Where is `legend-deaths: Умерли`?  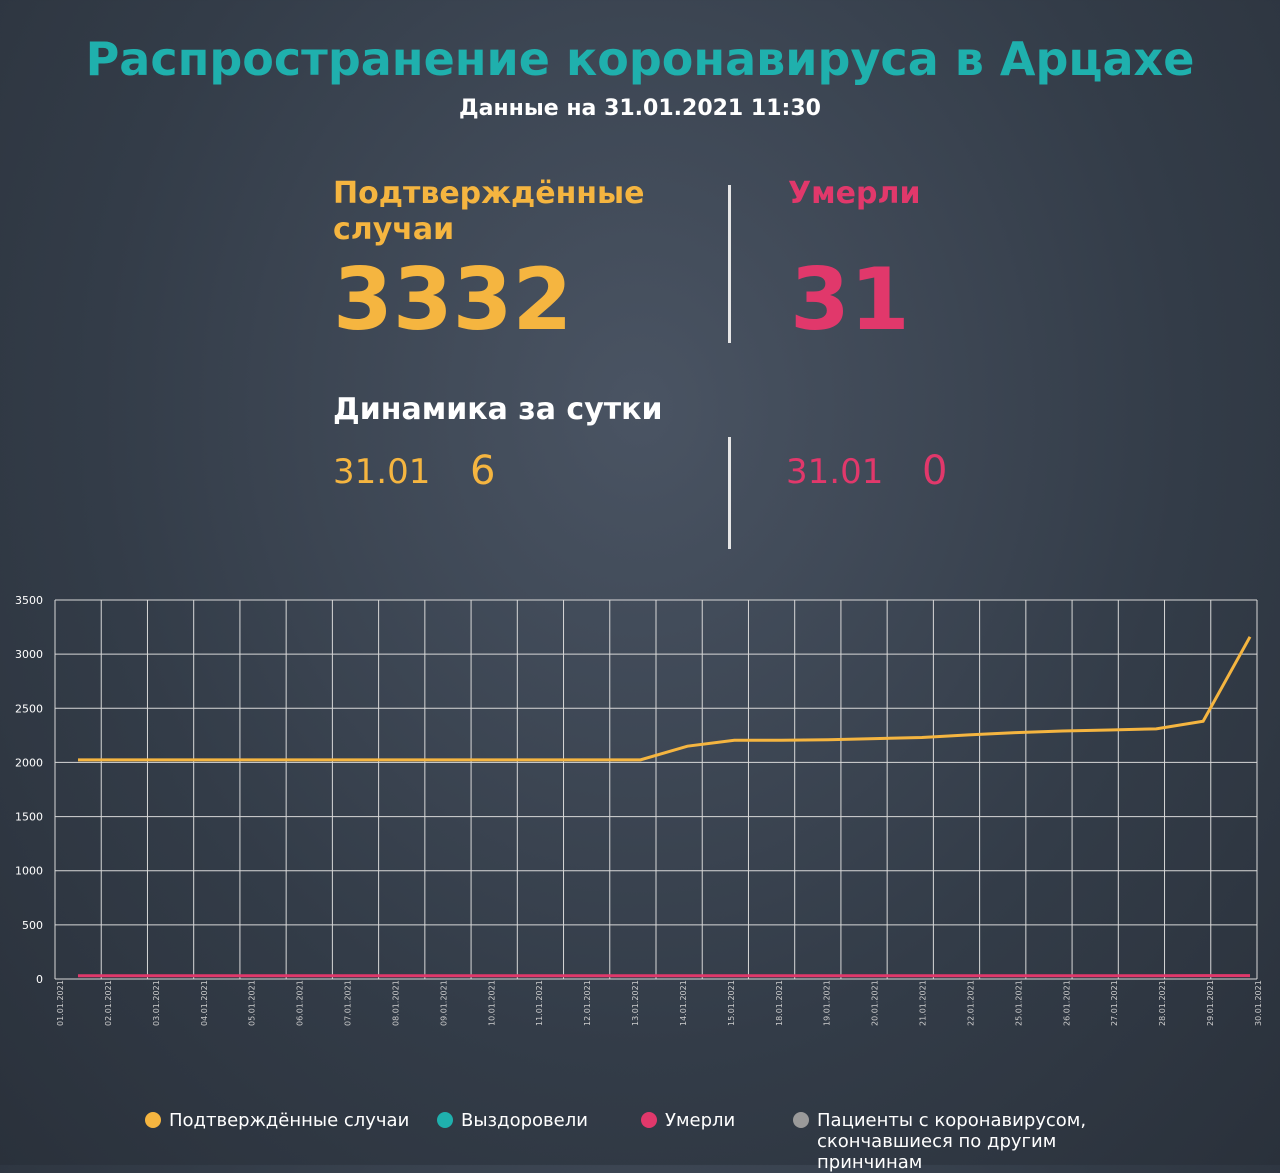
legend-deaths: Умерли is located at coordinates (688, 1120).